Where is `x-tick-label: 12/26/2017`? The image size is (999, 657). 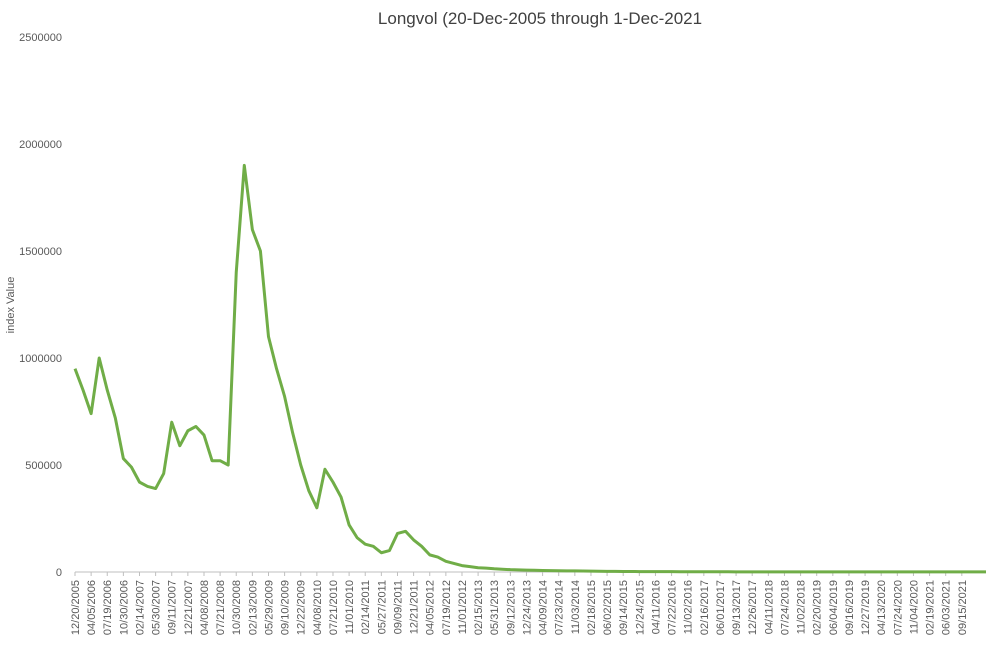 x-tick-label: 12/26/2017 is located at coordinates (753, 607).